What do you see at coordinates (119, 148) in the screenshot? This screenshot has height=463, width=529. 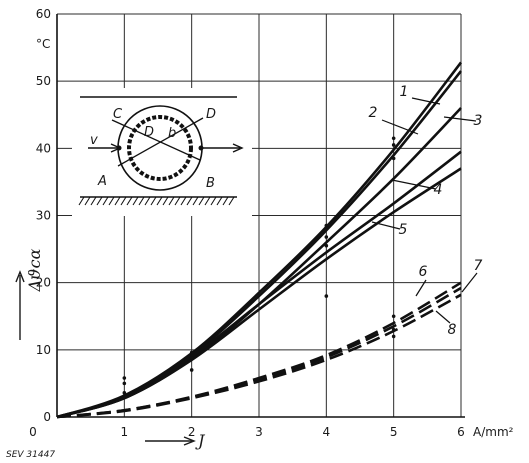 I see `inset-probe-a` at bounding box center [119, 148].